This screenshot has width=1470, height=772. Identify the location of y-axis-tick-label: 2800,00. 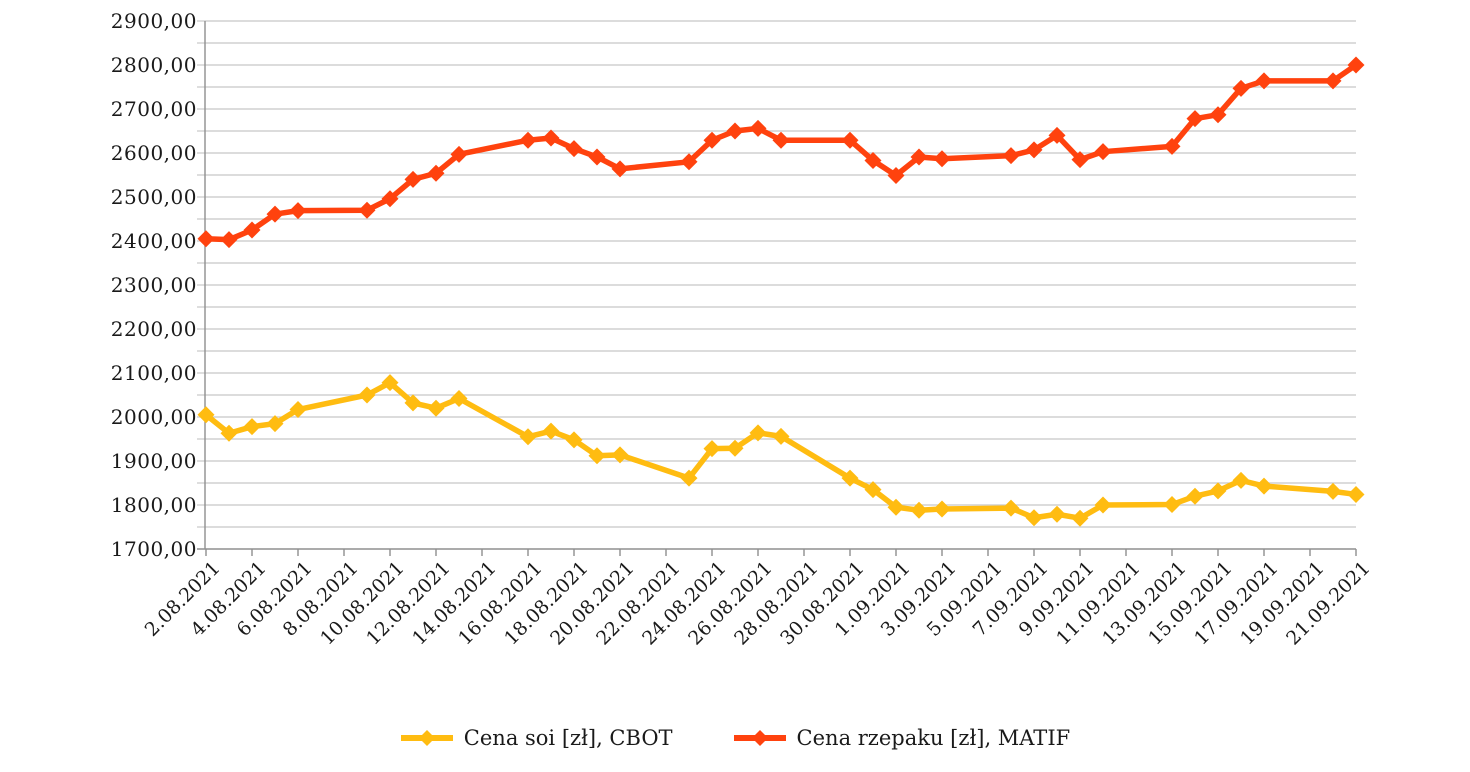
(153, 65).